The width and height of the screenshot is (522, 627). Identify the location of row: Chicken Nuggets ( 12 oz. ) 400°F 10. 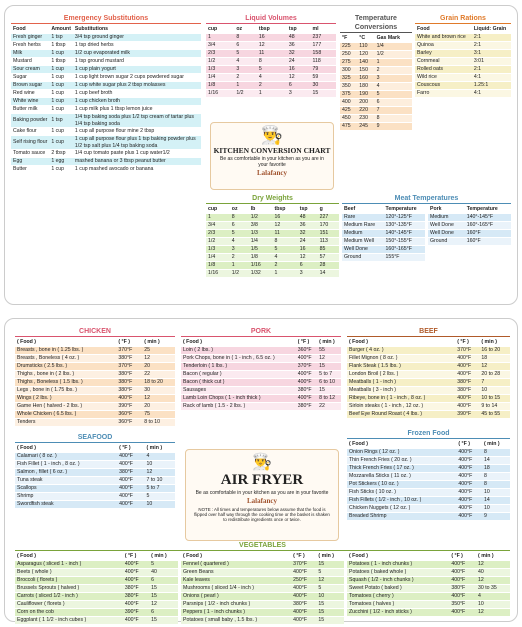
(428, 508).